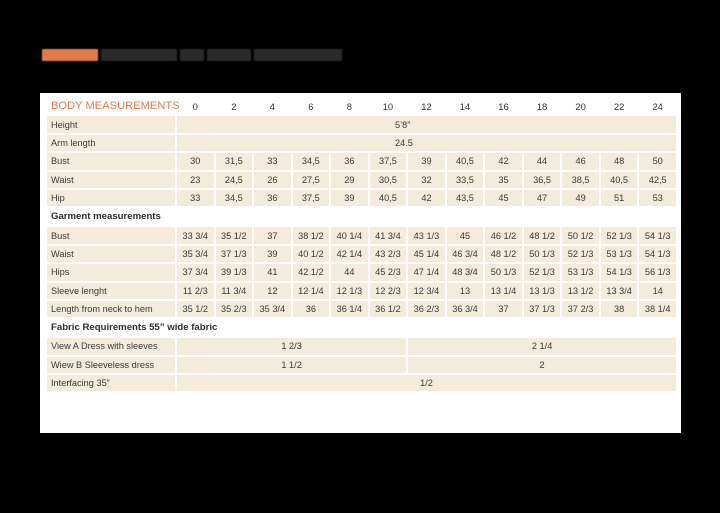 This screenshot has height=513, width=720. I want to click on measurement-cell: 45 2/3, so click(388, 272).